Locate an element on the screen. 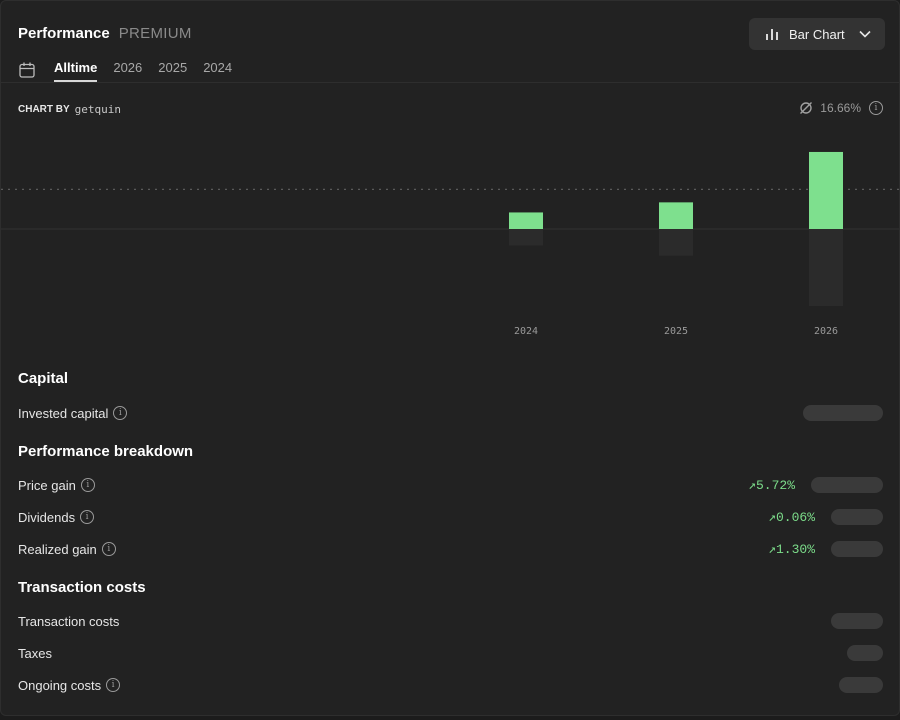  taxes-label: Taxes is located at coordinates (35, 653).